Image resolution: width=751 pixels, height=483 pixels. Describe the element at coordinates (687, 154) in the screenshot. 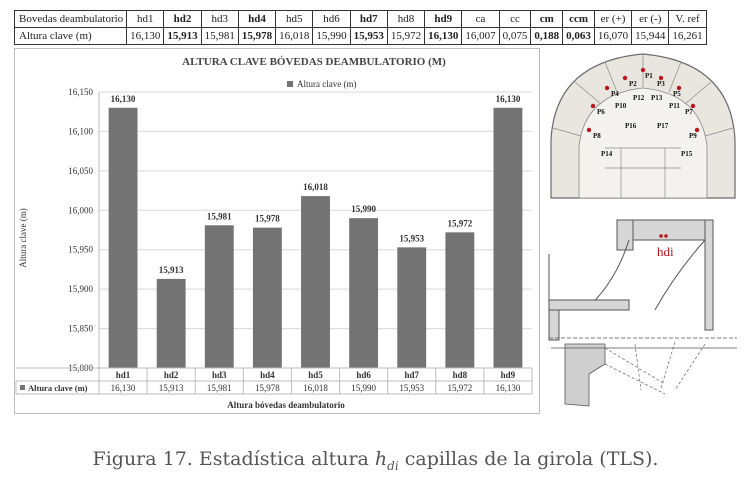

I see `plan-point-label: P15` at that location.